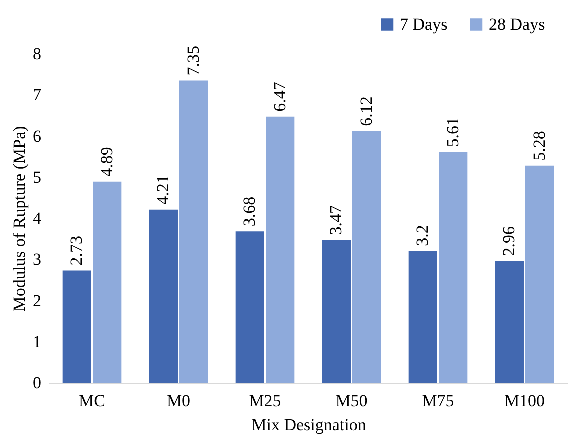  I want to click on x-tick-label: MC, so click(92, 401).